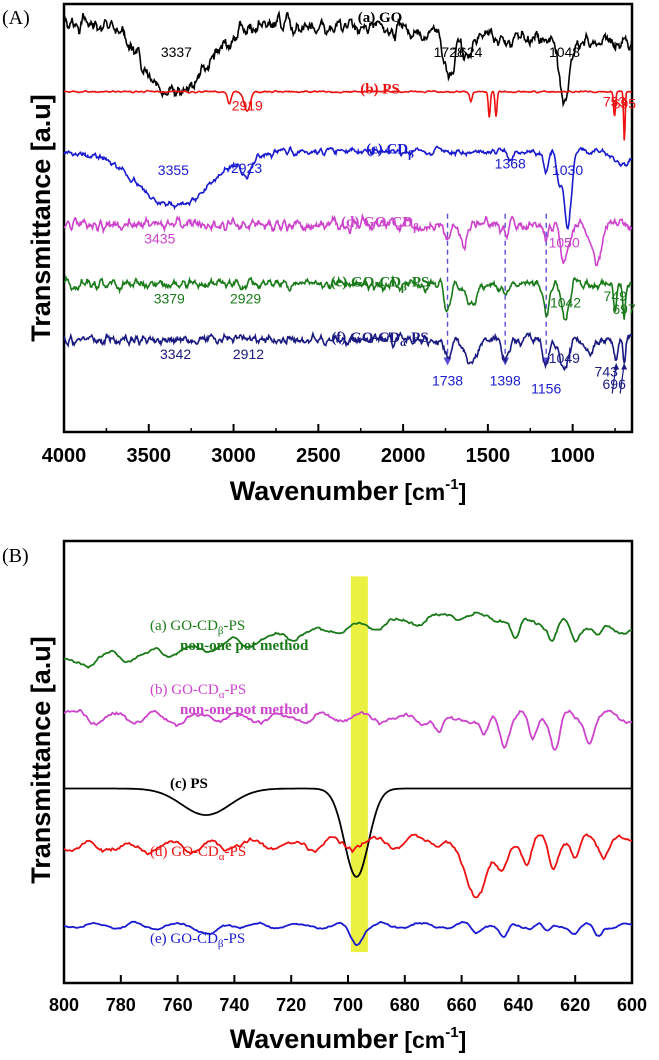  I want to click on panel-a-arrow-head, so click(616, 366).